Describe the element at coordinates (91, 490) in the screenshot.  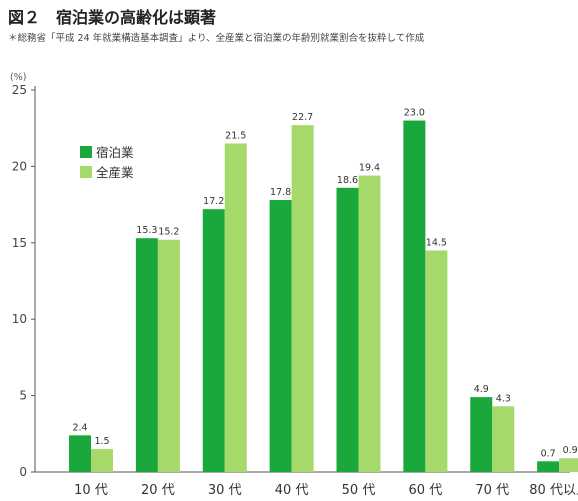
I see `x-category-label: 10 代` at that location.